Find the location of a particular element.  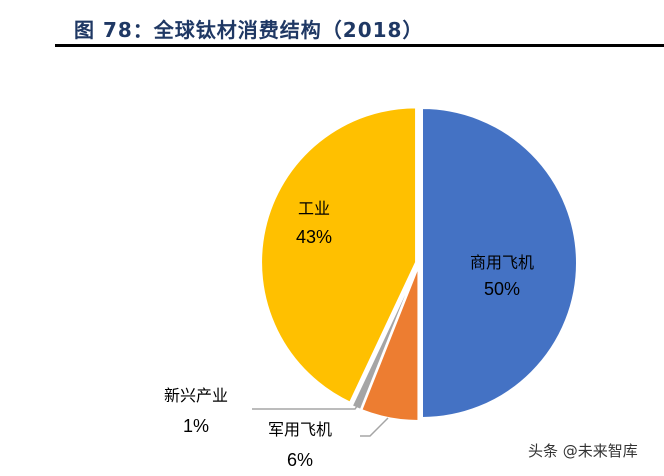

slice-label-industry: 工业 43% is located at coordinates (314, 223).